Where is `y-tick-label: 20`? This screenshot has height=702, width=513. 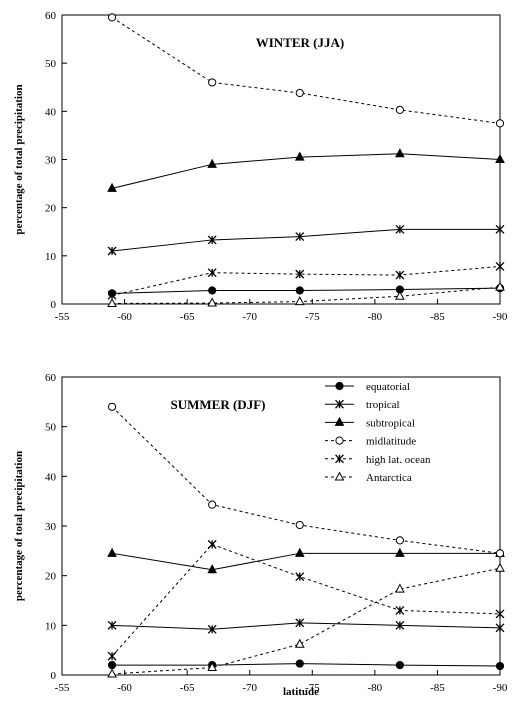 y-tick-label: 20 is located at coordinates (51, 577).